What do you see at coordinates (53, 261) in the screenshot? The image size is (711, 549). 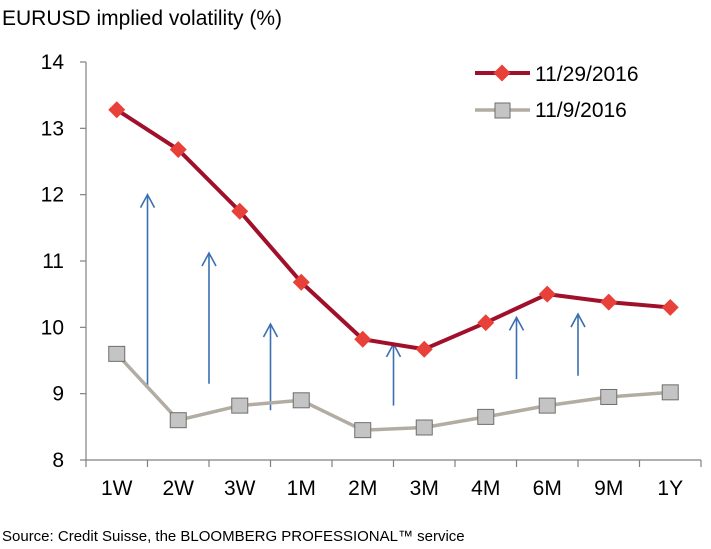 I see `y-tick-label: 11` at bounding box center [53, 261].